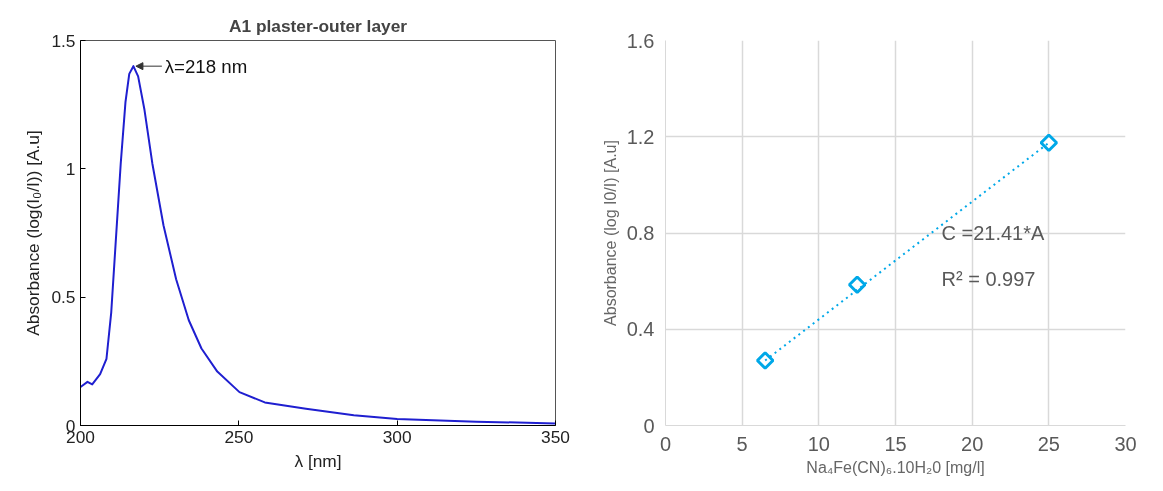 The height and width of the screenshot is (491, 1163). What do you see at coordinates (972, 443) in the screenshot?
I see `x-tick-label: 20` at bounding box center [972, 443].